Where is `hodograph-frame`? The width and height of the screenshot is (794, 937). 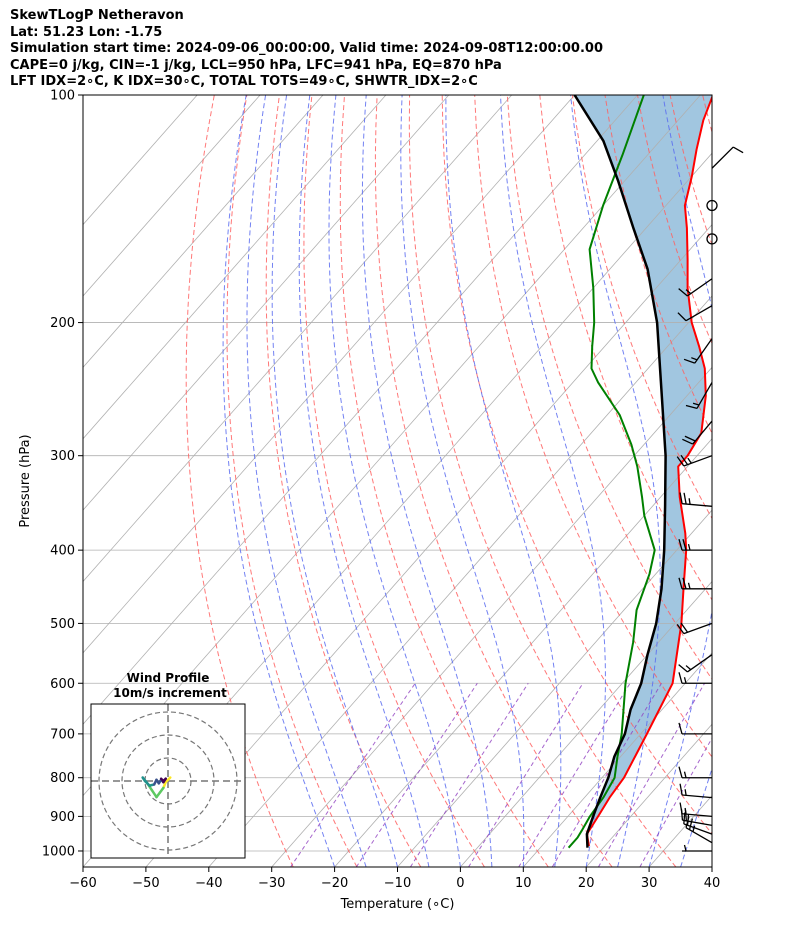 hodograph-frame is located at coordinates (168, 781).